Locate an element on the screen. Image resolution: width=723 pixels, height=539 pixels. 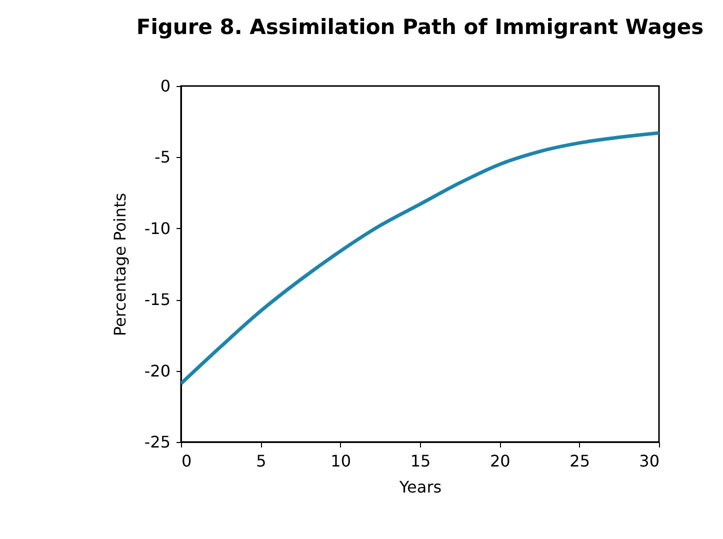
y-tick-label: -5 is located at coordinates (162, 157).